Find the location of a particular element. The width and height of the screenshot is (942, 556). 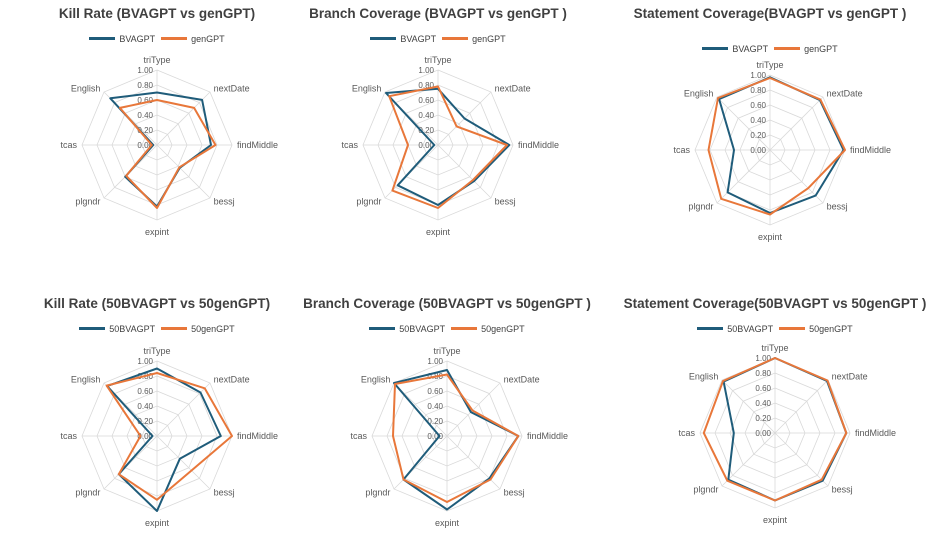

chart-title: Branch Coverage (50BVAGPT vs 50genGPT ) is located at coordinates (447, 303).